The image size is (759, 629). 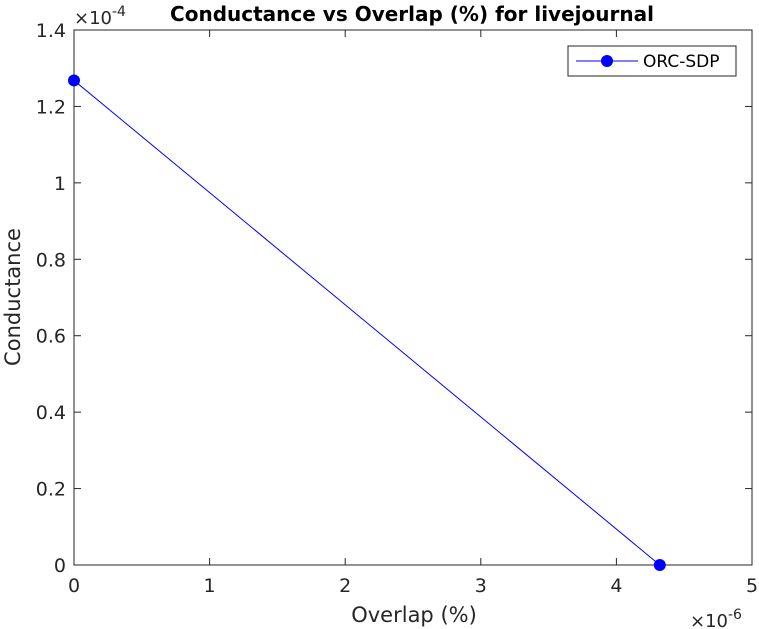 I want to click on y-tick-label: 1, so click(x=60, y=184).